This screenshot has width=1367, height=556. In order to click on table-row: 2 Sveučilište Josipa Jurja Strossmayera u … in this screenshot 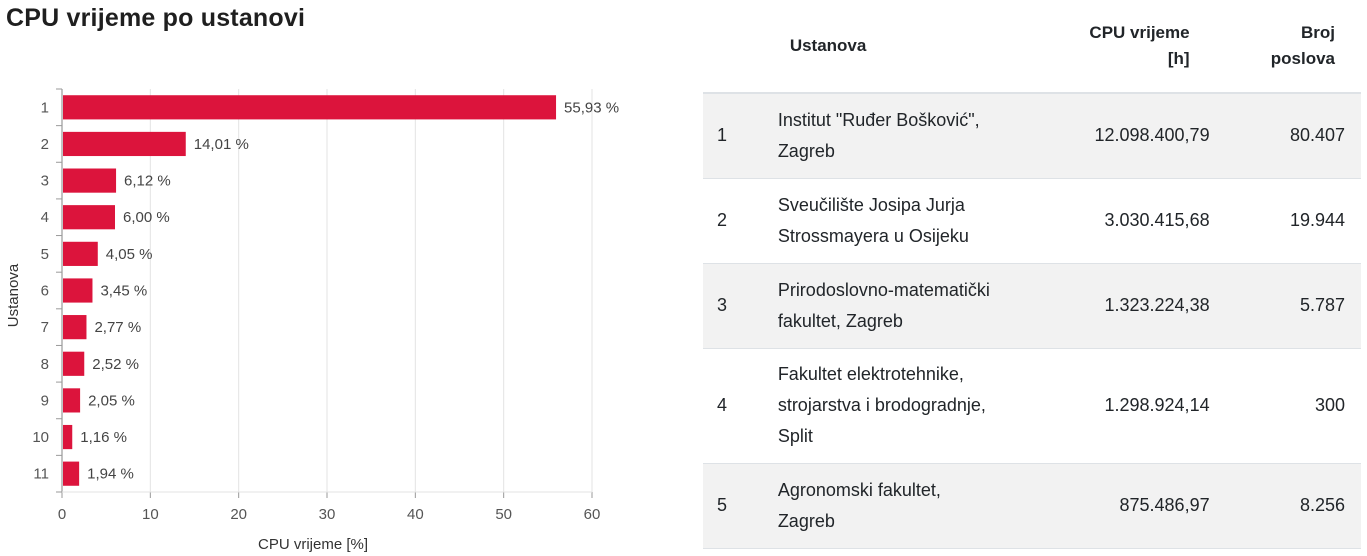, I will do `click(1032, 221)`.